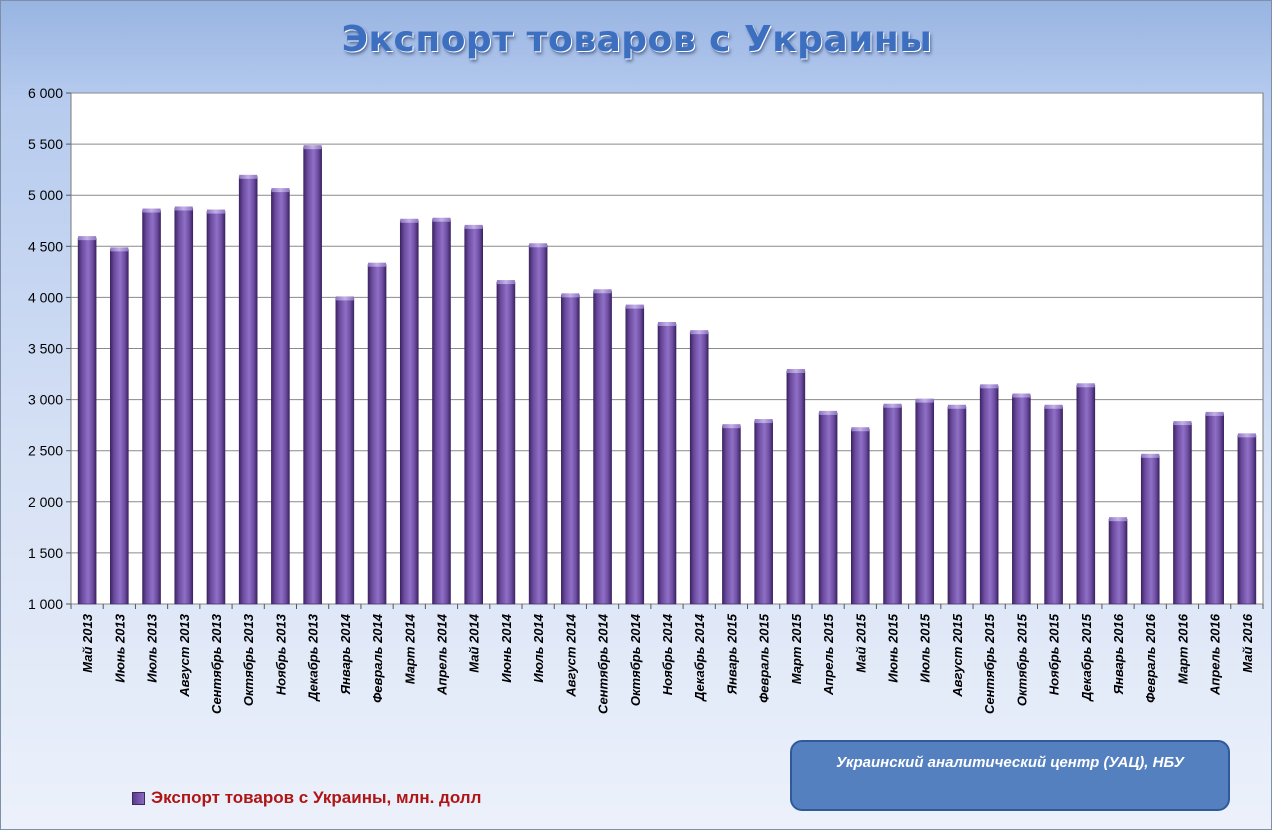 The height and width of the screenshot is (830, 1272). I want to click on x-tick-label: Июль 2013, so click(152, 648).